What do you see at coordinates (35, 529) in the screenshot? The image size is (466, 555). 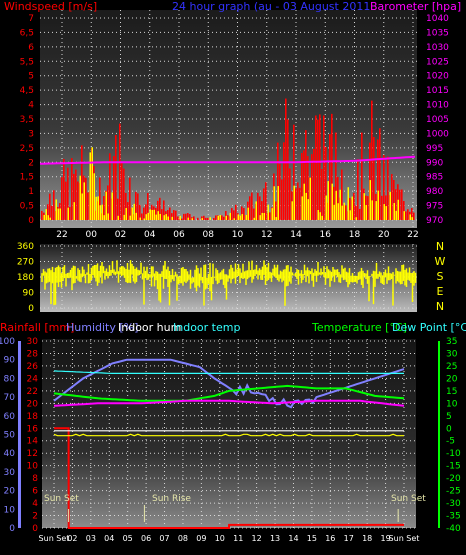 I see `rainfall-tick: 0` at bounding box center [35, 529].